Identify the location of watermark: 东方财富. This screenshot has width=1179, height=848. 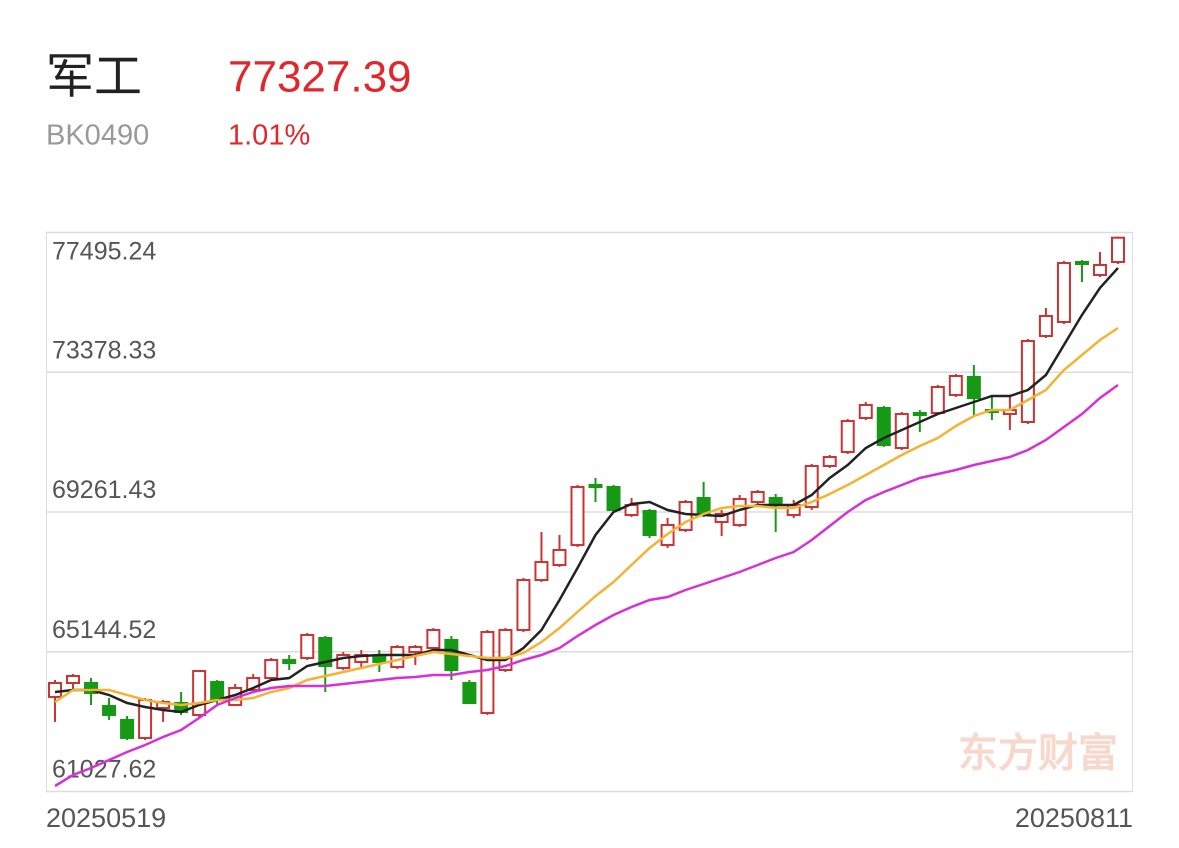
(1038, 754).